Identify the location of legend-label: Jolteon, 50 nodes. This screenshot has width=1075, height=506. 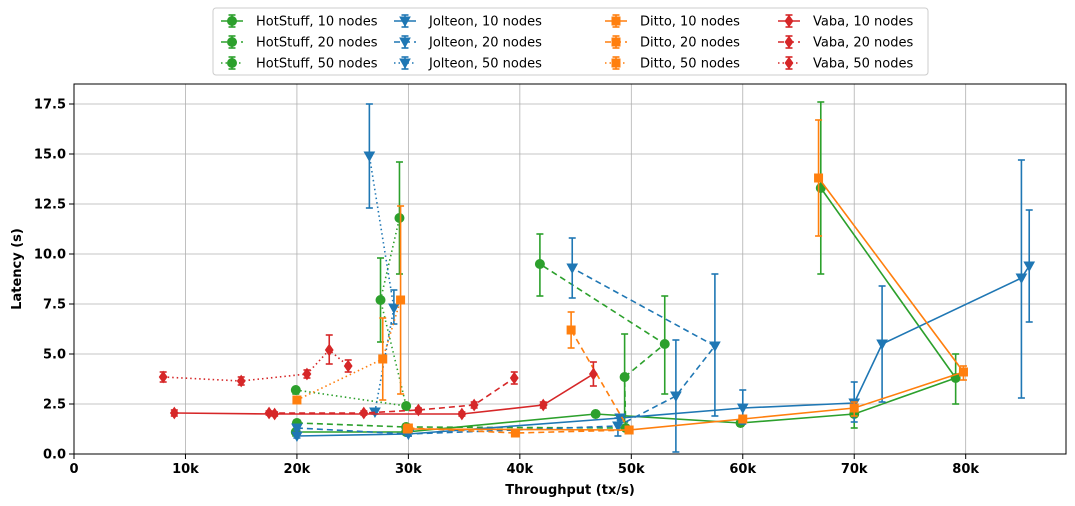
(485, 64).